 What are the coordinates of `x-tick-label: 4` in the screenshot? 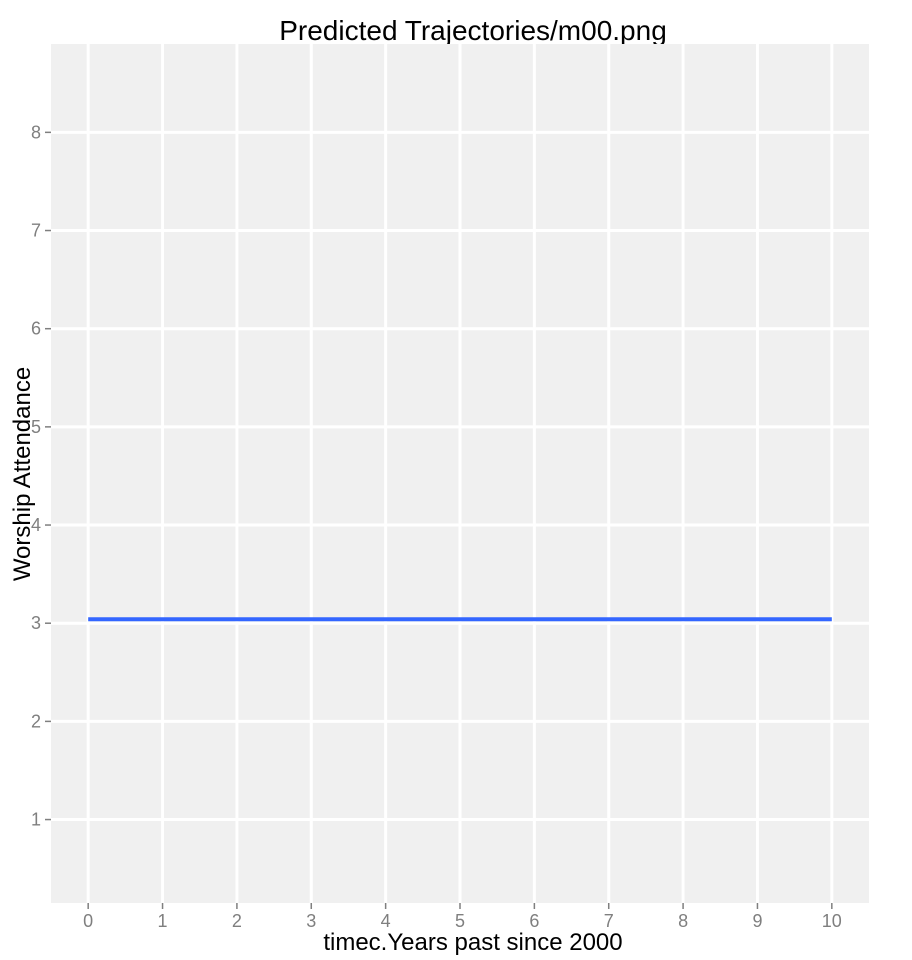 It's located at (386, 921).